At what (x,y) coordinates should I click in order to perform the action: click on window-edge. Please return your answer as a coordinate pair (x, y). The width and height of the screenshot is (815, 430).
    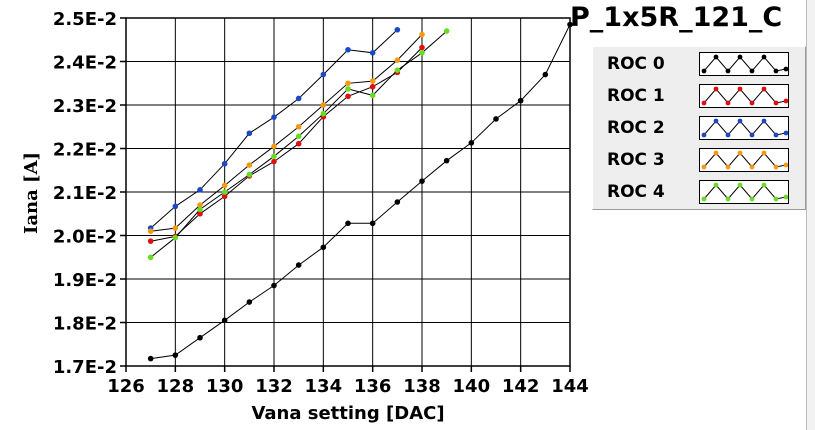
    Looking at the image, I should click on (810, 215).